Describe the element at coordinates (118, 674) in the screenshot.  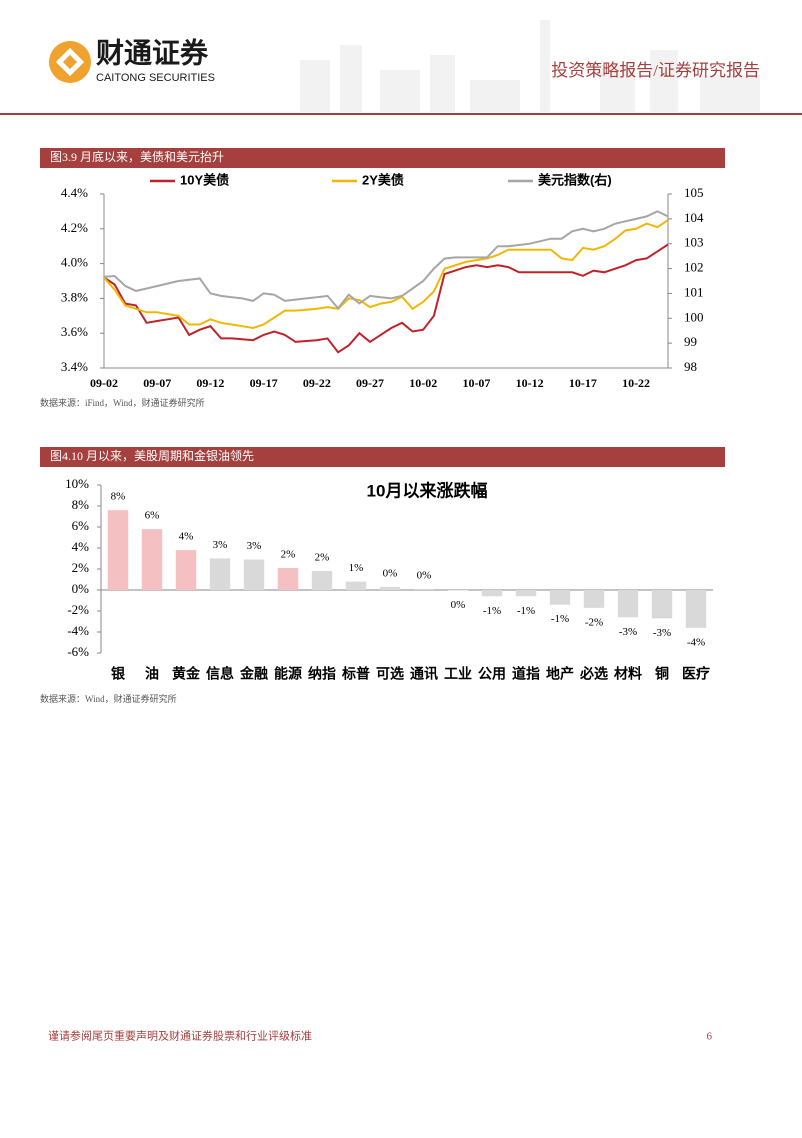
I see `x-tick-label: 银` at that location.